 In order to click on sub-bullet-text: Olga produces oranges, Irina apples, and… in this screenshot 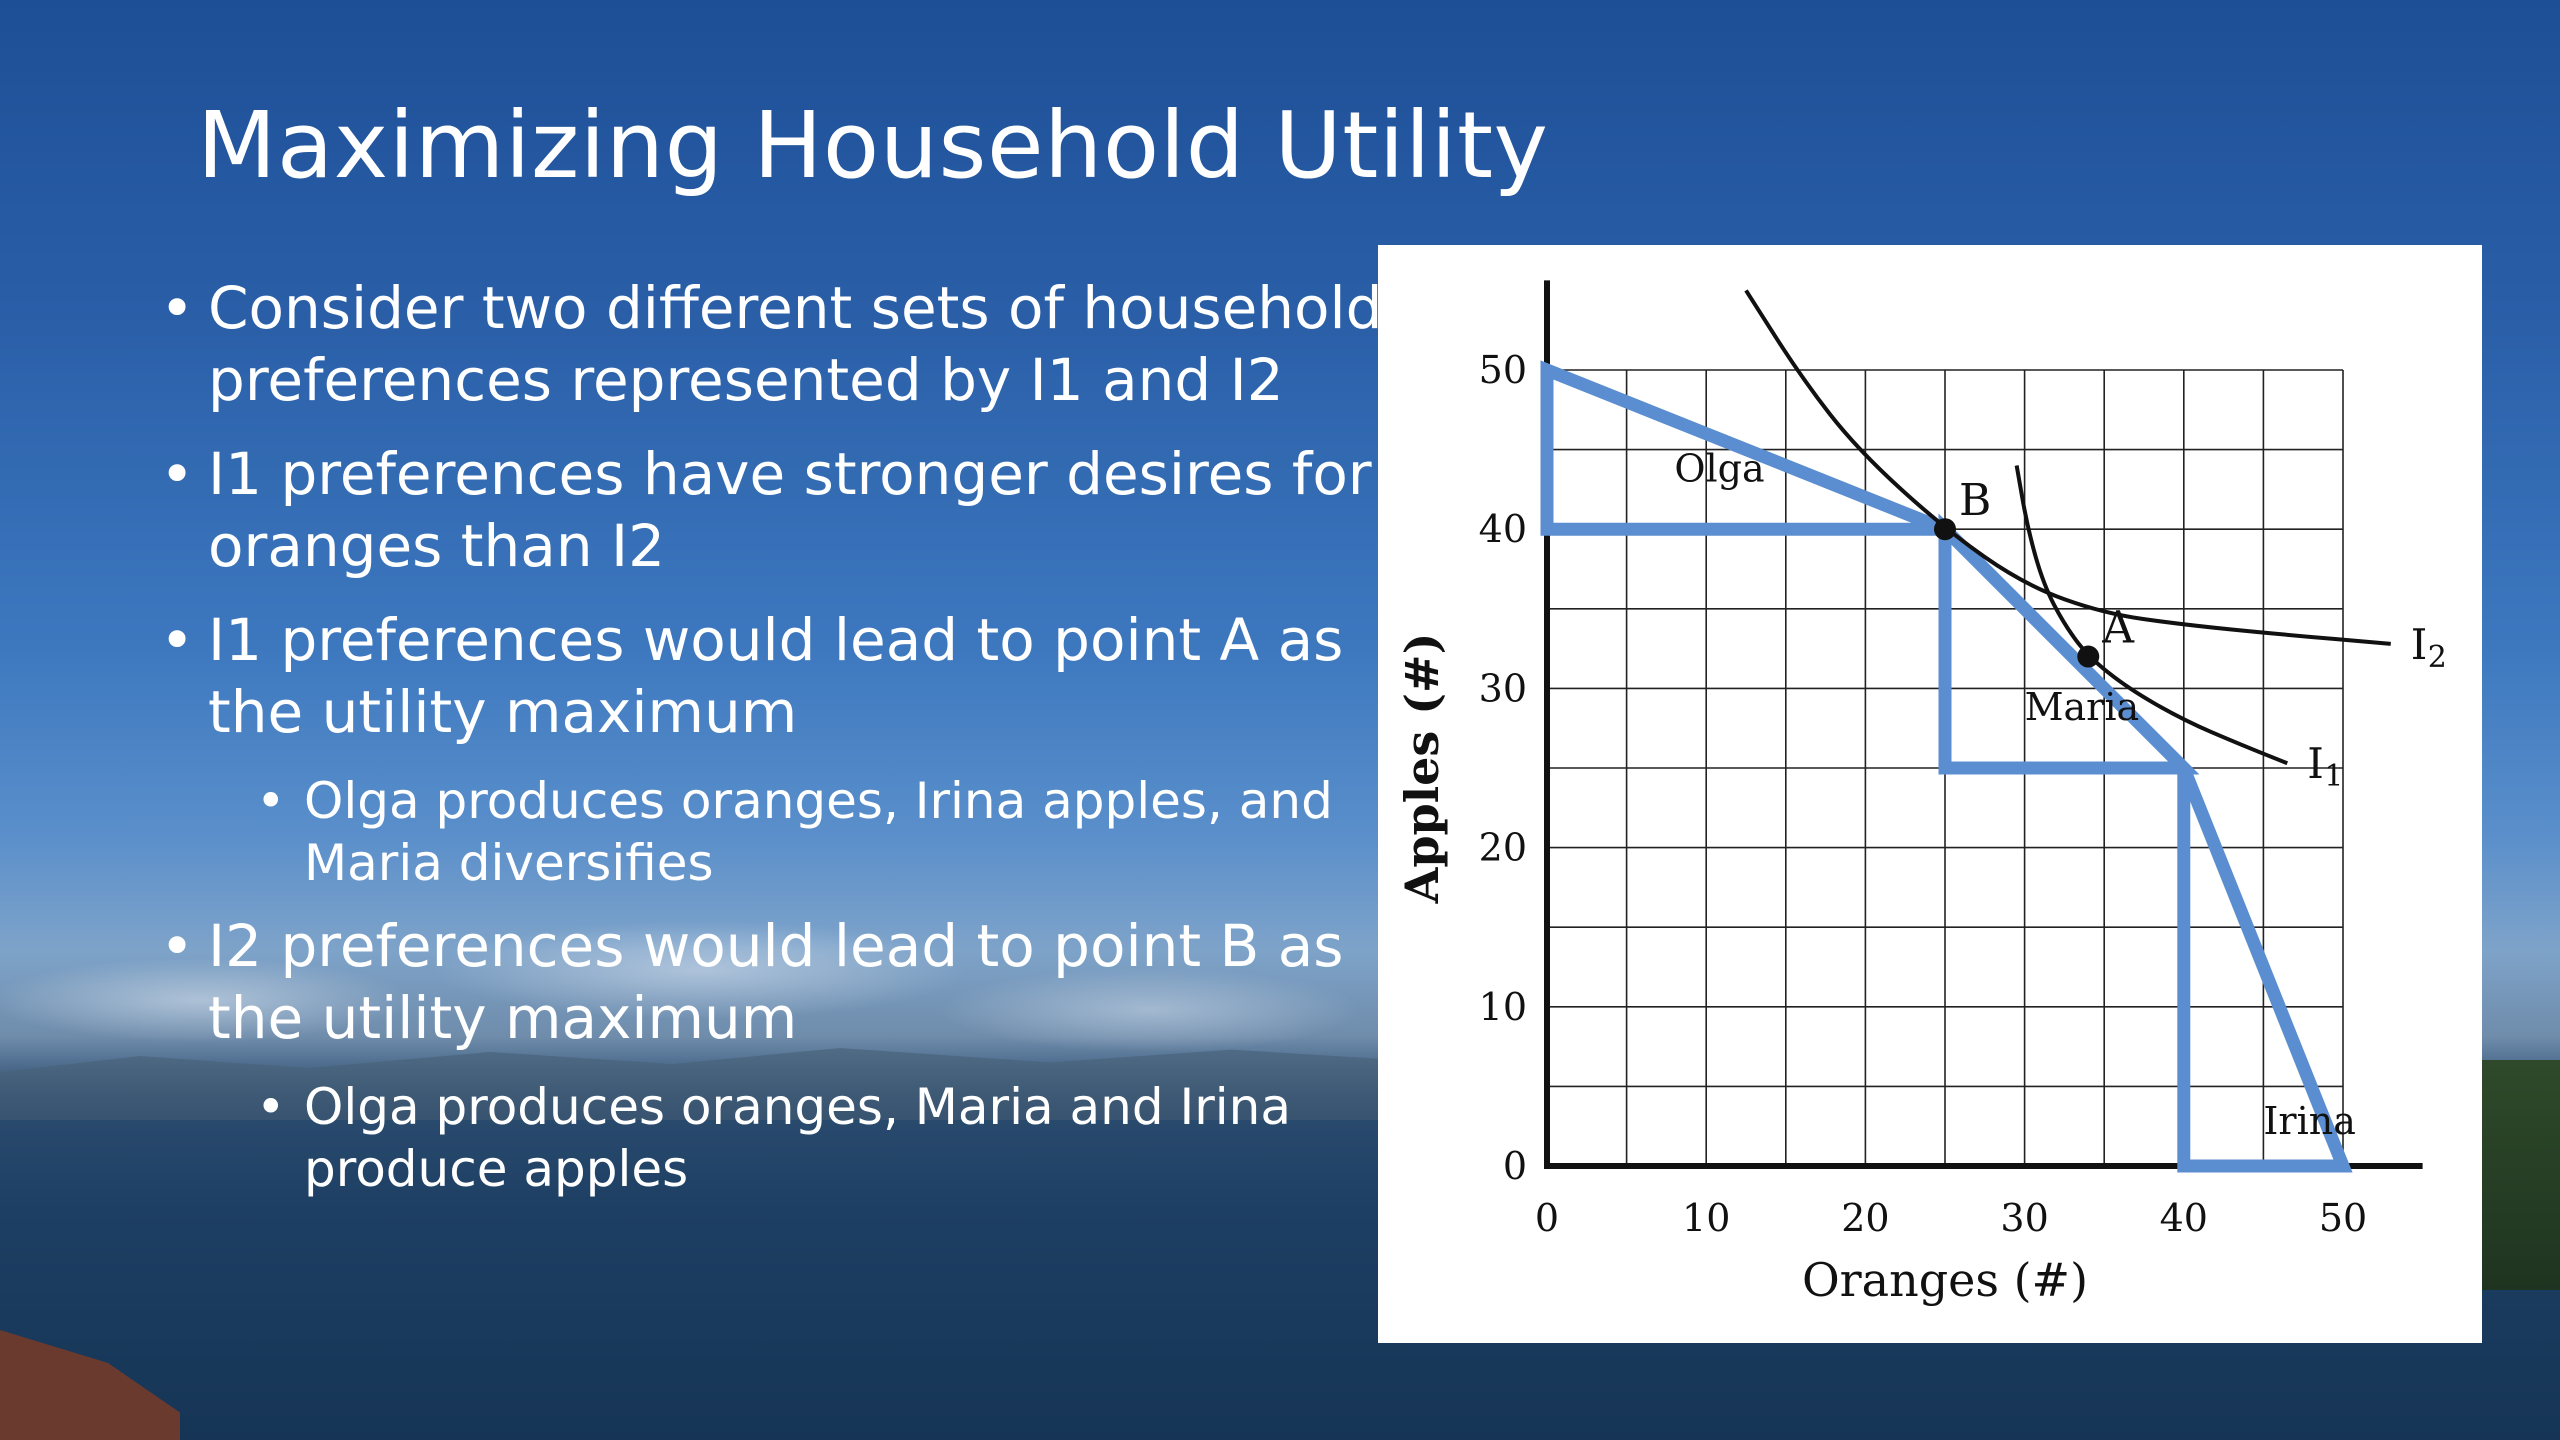, I will do `click(818, 832)`.